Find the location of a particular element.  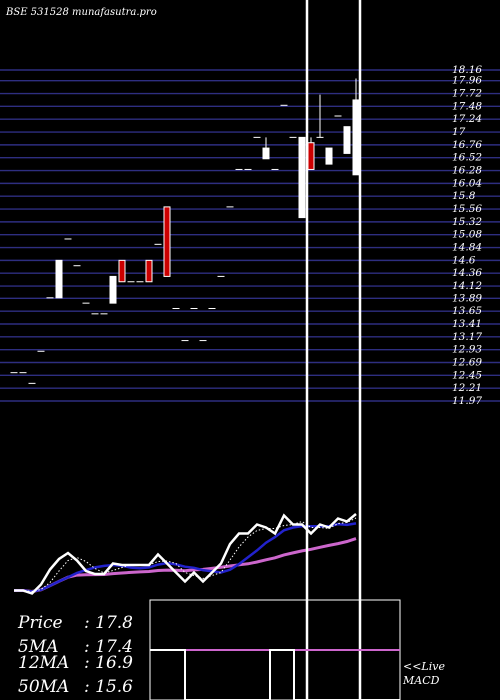

price-tick-label: 12.69 is located at coordinates (467, 362).